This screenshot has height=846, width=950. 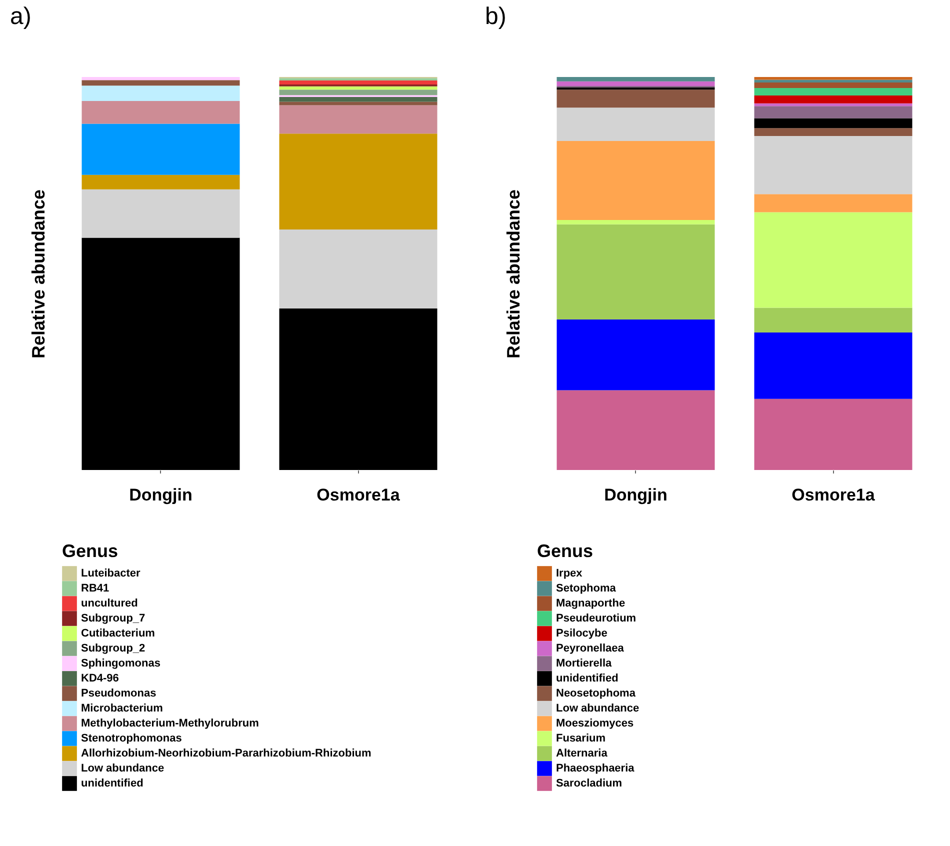 I want to click on legend-label: Microbacterium, so click(x=122, y=708).